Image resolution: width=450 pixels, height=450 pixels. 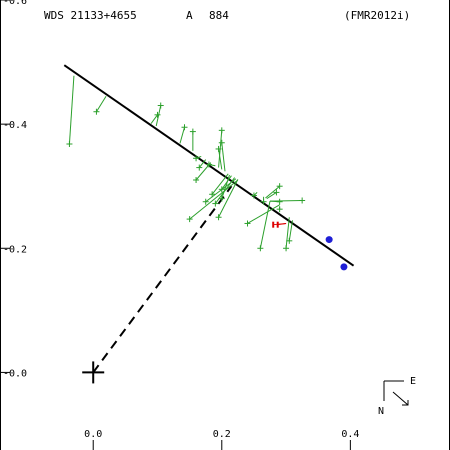 I want to click on orbit-reference: (FMR2012i), so click(x=377, y=15).